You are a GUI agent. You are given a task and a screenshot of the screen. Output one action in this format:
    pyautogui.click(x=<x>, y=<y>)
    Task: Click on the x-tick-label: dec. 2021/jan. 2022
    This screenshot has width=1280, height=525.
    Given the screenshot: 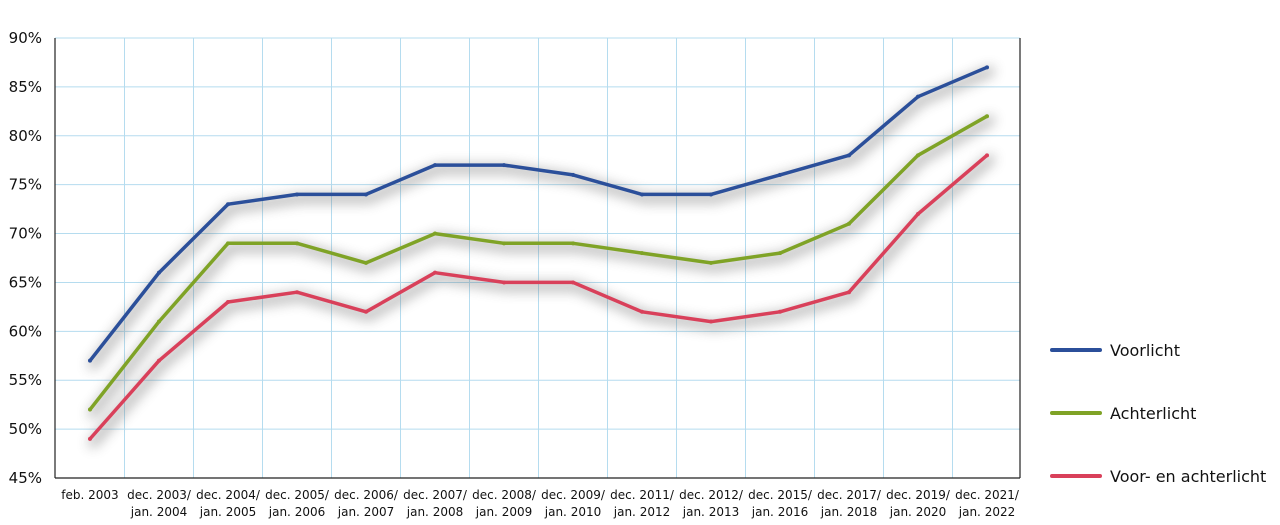 What is the action you would take?
    pyautogui.click(x=987, y=503)
    